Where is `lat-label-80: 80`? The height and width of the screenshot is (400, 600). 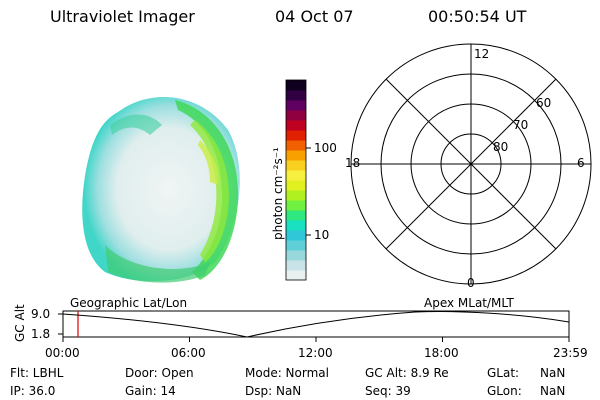
lat-label-80: 80 is located at coordinates (501, 147).